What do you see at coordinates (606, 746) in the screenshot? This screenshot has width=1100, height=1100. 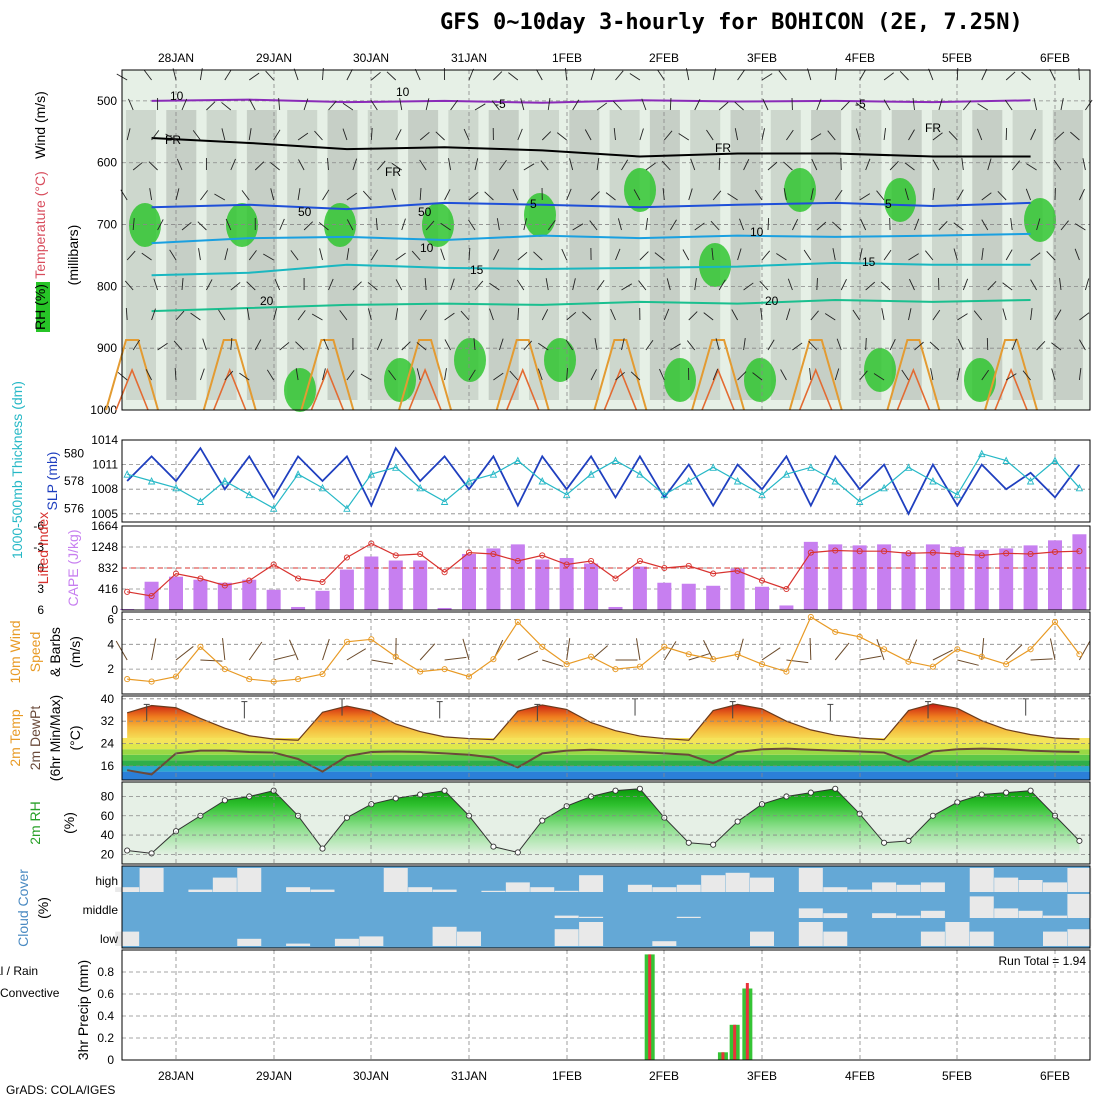 I see `temp-band` at bounding box center [606, 746].